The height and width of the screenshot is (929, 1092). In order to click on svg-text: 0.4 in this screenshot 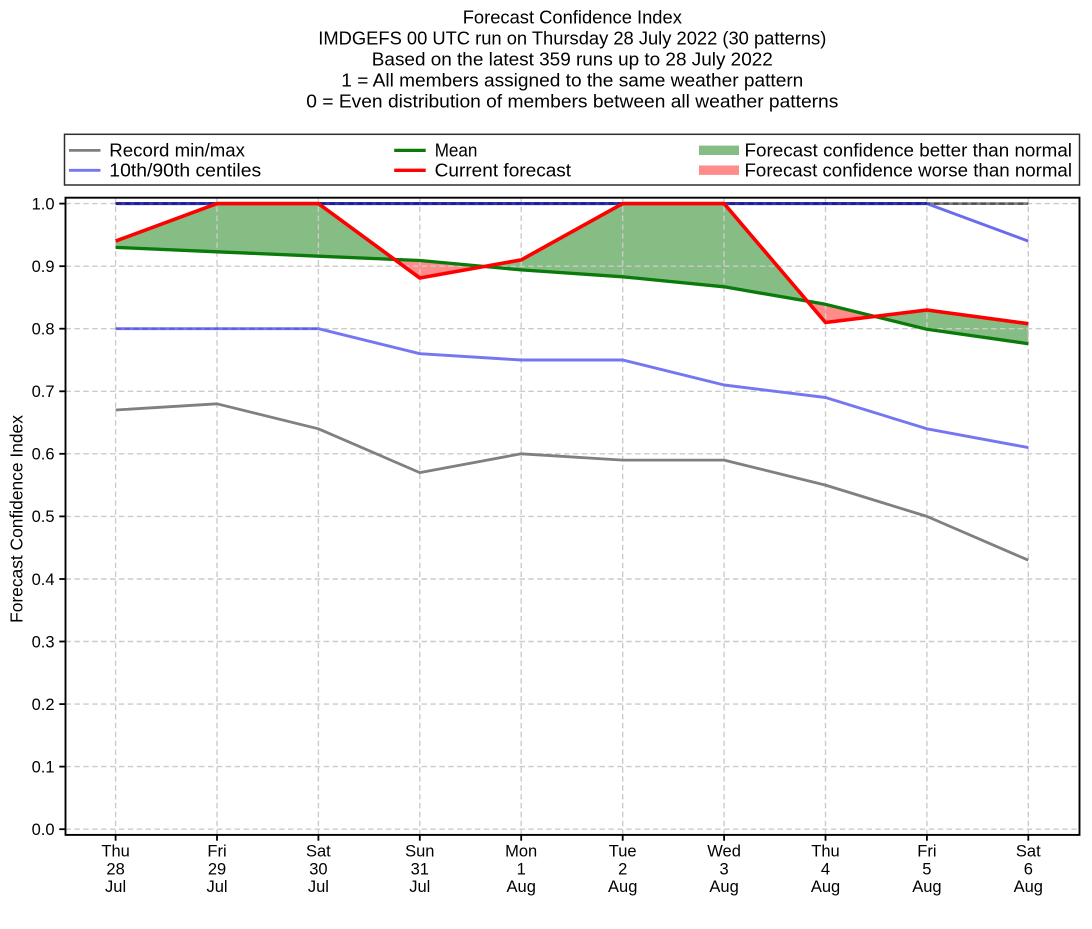, I will do `click(43, 580)`.